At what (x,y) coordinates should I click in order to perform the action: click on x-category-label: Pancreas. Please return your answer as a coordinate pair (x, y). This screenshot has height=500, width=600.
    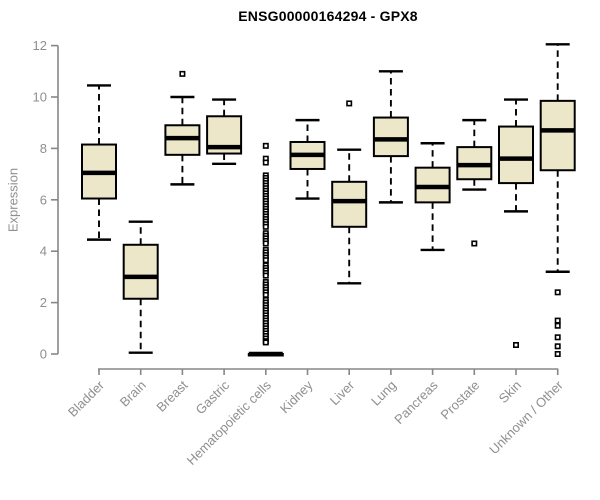
    Looking at the image, I should click on (416, 402).